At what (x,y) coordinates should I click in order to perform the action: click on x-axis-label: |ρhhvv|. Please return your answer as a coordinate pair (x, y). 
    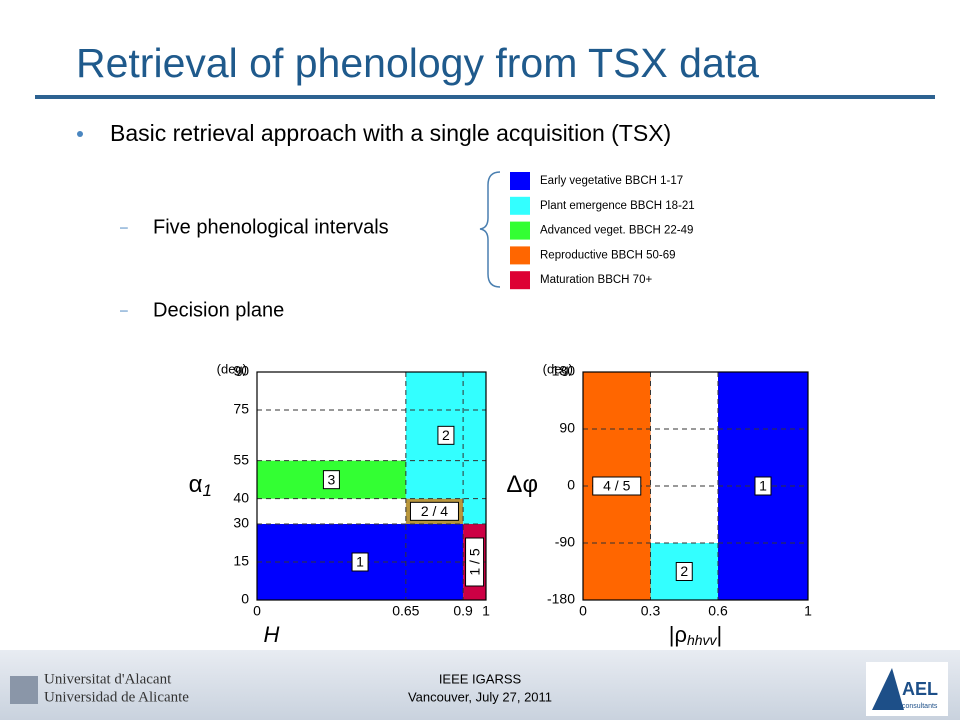
    Looking at the image, I should click on (696, 635).